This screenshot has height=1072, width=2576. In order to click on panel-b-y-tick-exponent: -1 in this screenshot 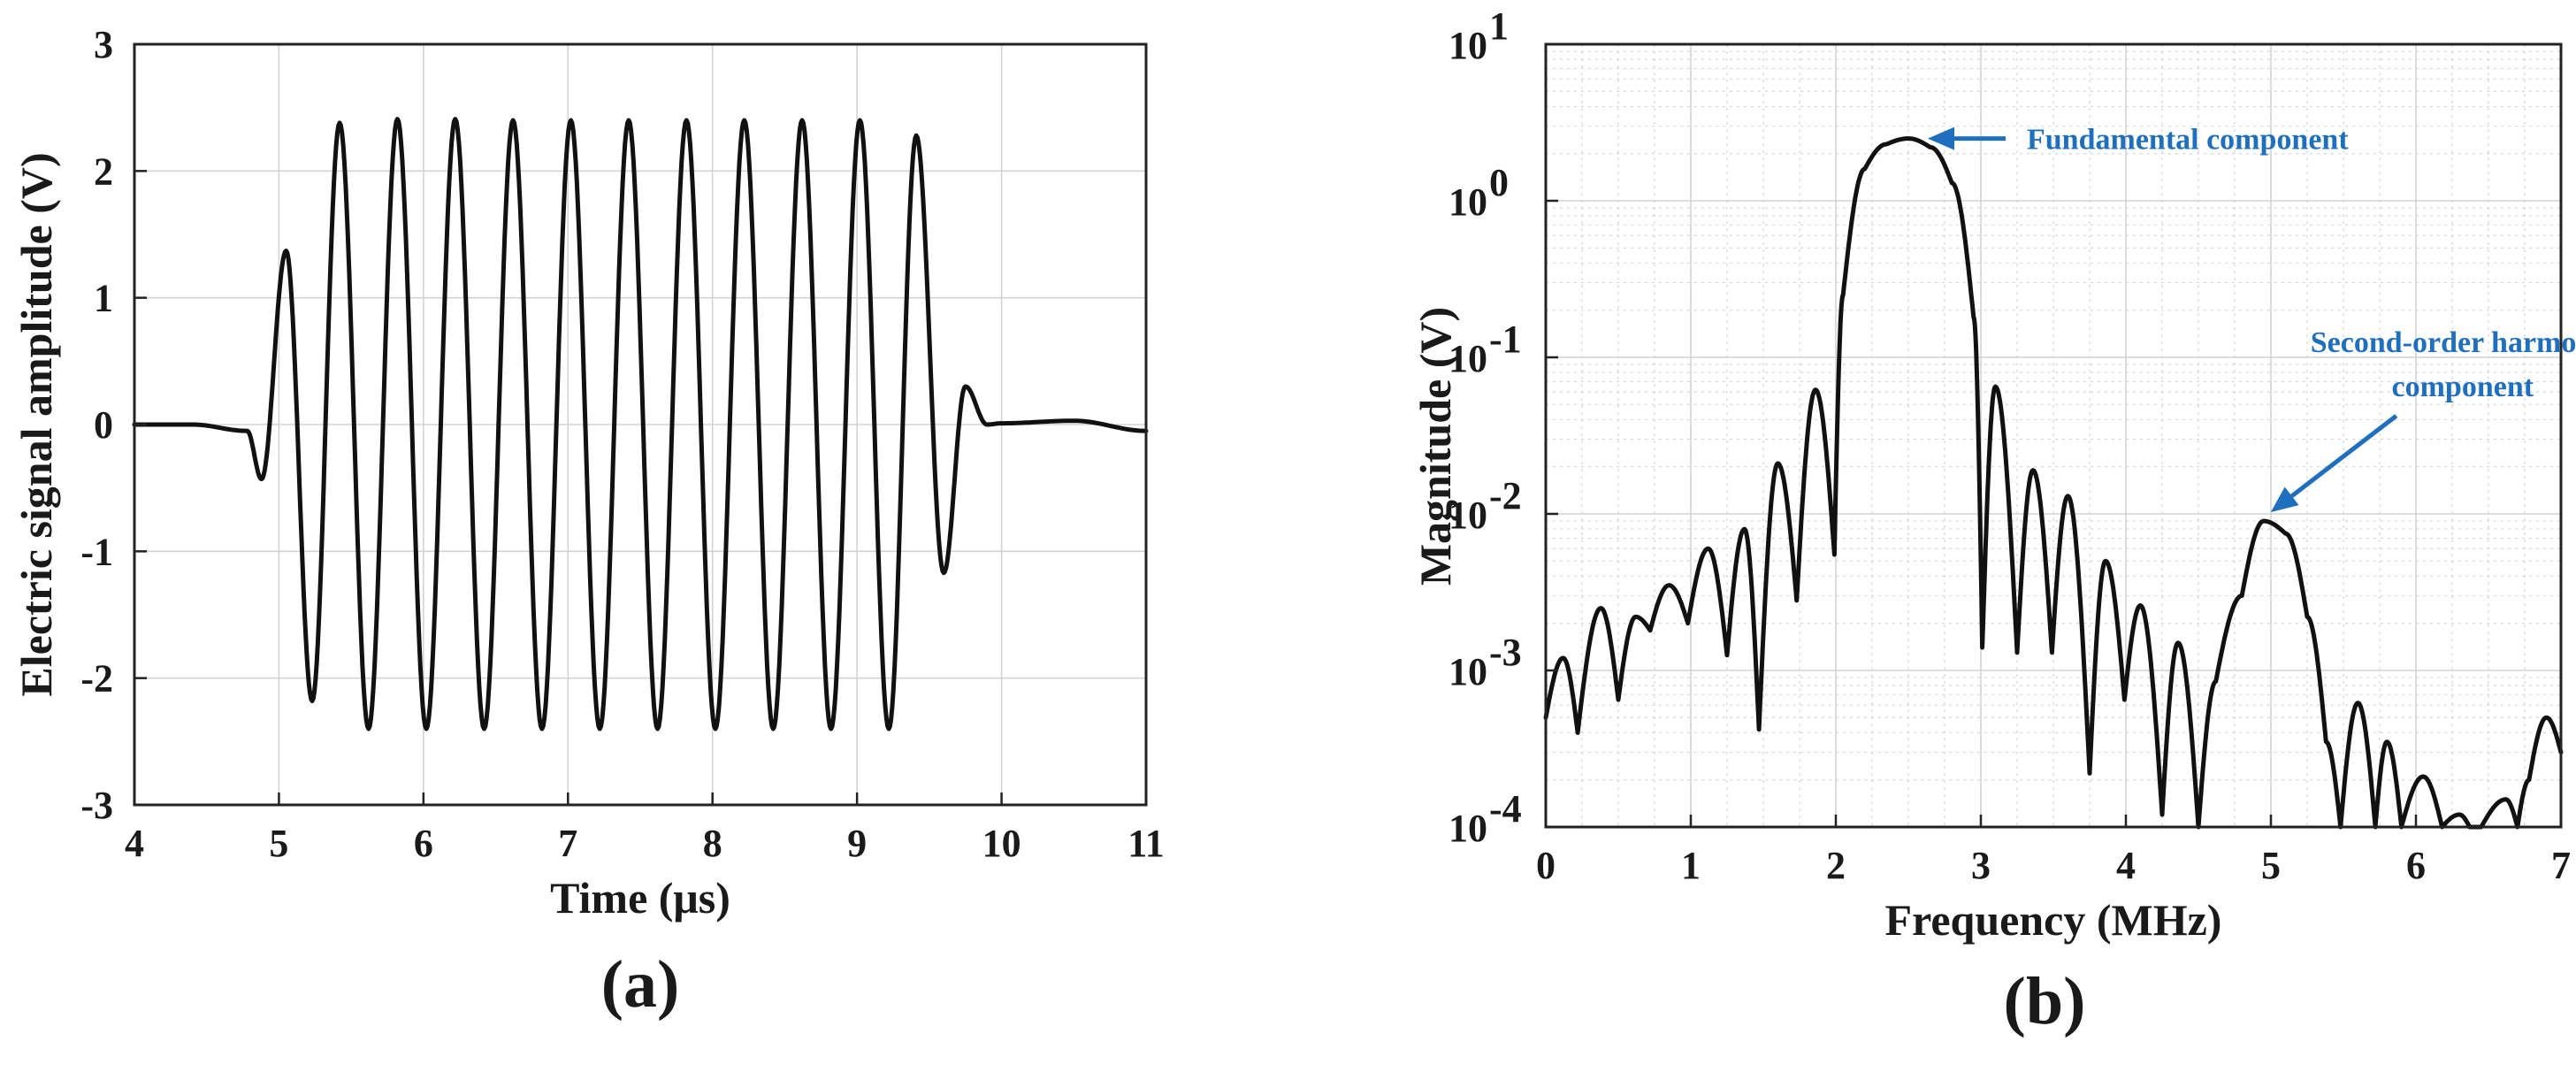, I will do `click(1506, 340)`.